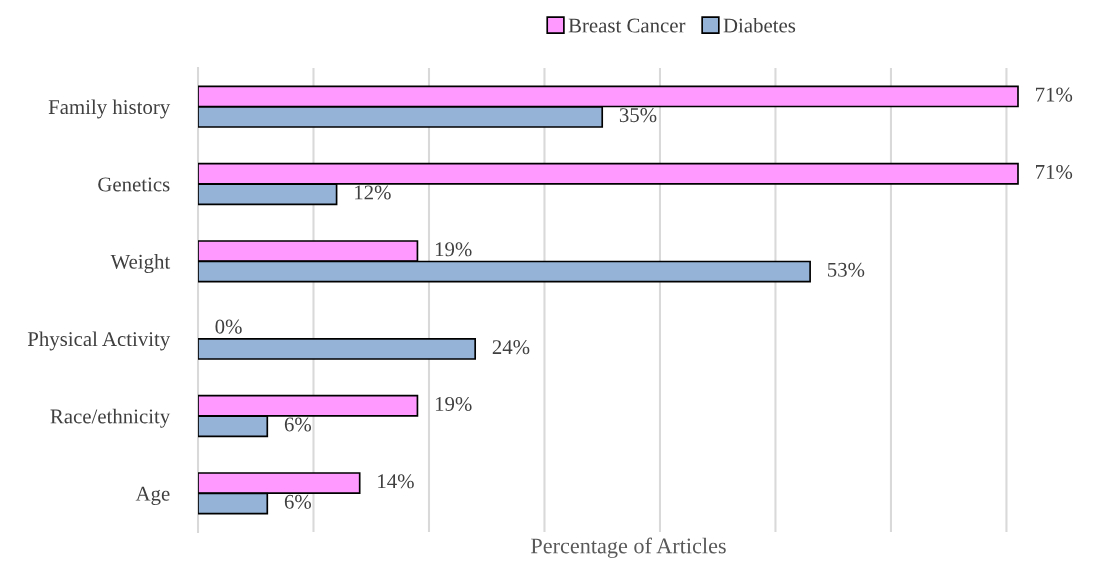 The width and height of the screenshot is (1112, 567). Describe the element at coordinates (152, 496) in the screenshot. I see `y-tick-label: Age` at that location.